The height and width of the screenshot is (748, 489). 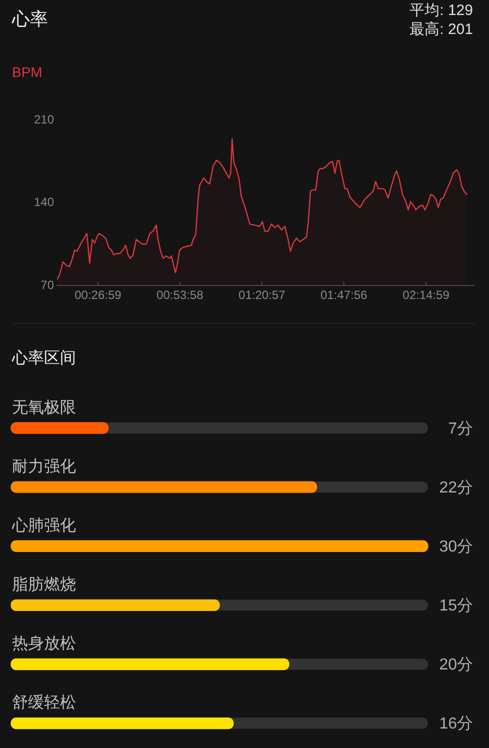 I want to click on x-tick-label: 01:47:56, so click(x=344, y=295).